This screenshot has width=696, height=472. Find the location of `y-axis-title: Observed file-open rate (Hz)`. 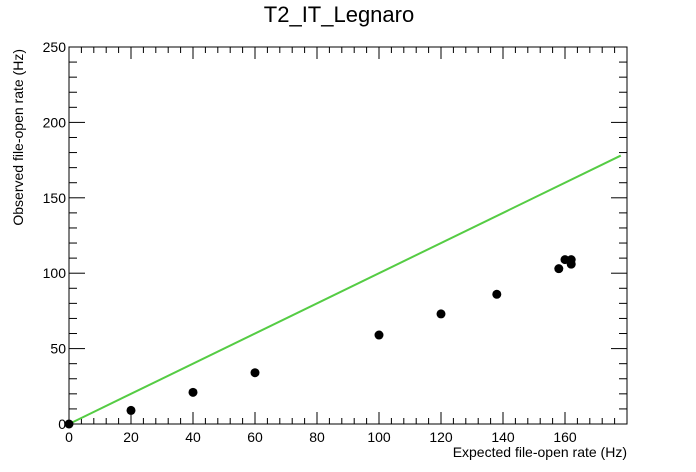

y-axis-title: Observed file-open rate (Hz) is located at coordinates (18, 137).